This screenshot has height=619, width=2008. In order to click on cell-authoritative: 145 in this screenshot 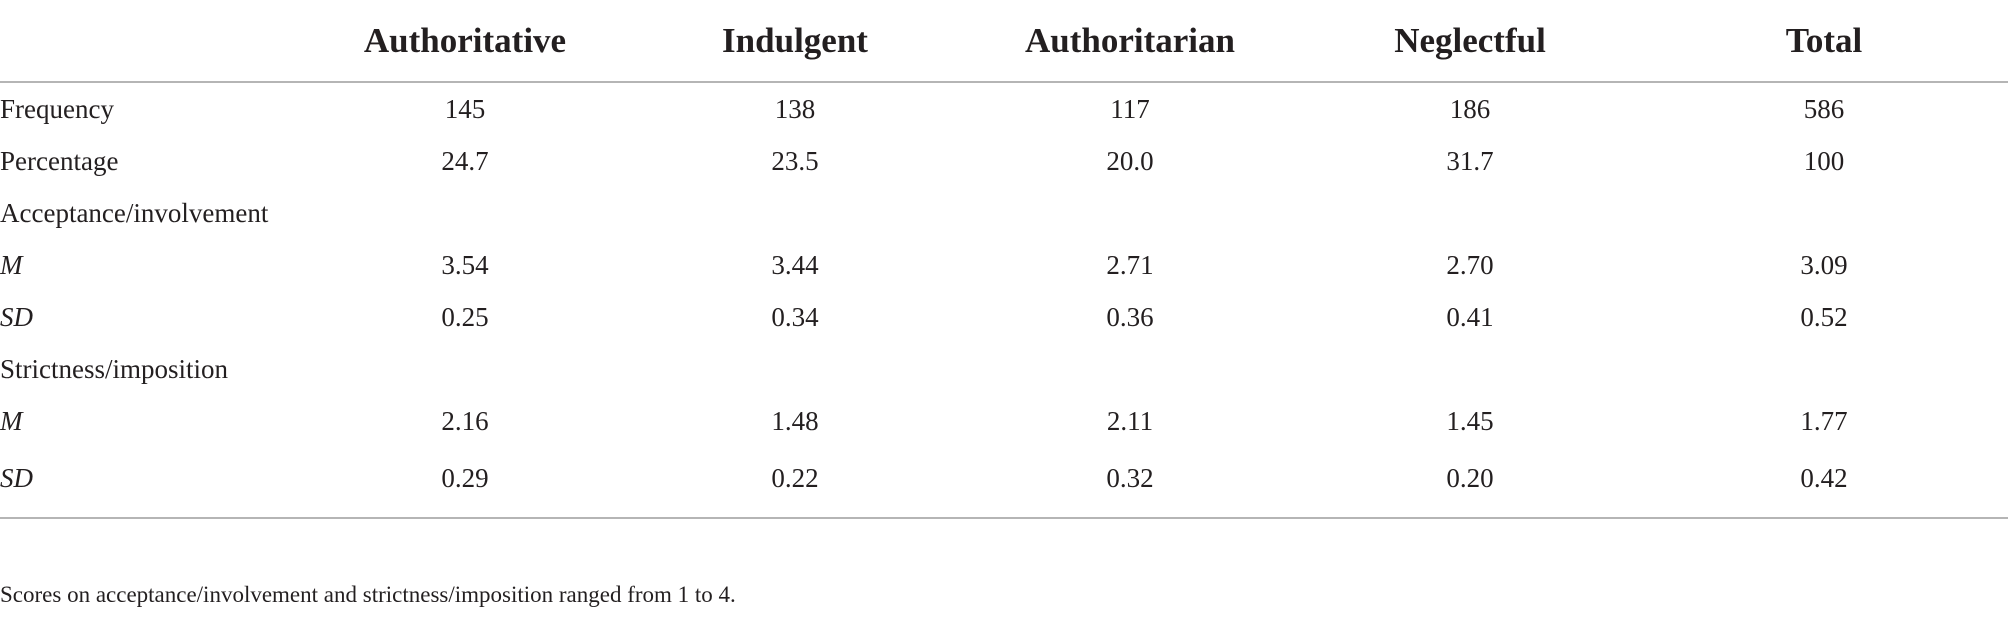, I will do `click(465, 108)`.